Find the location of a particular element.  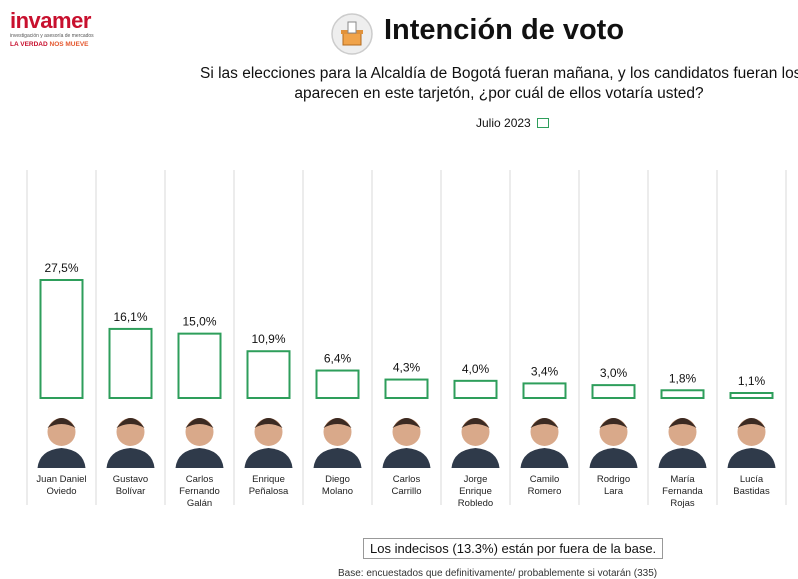

category-label: Robledo is located at coordinates (475, 503).